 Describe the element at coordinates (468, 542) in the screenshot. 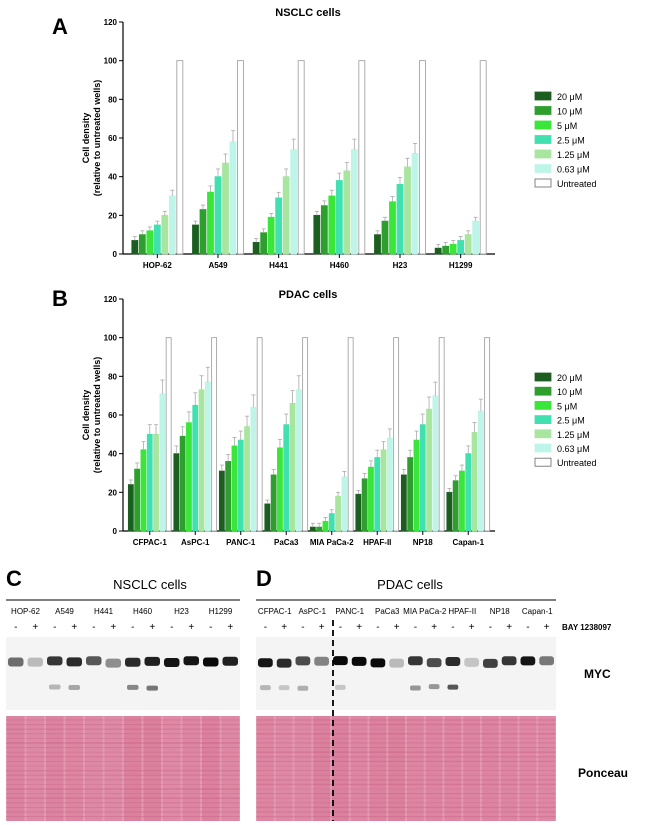

I see `x-tick-label: Capan-1` at that location.